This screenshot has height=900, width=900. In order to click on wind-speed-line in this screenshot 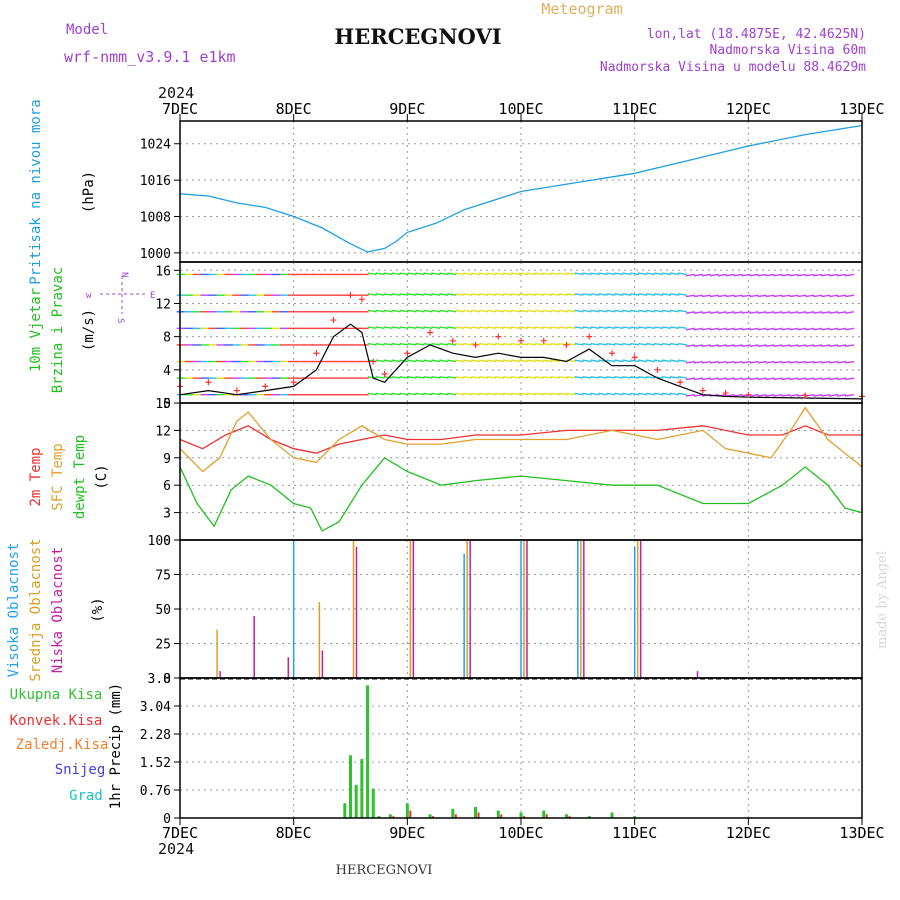, I will do `click(521, 361)`.